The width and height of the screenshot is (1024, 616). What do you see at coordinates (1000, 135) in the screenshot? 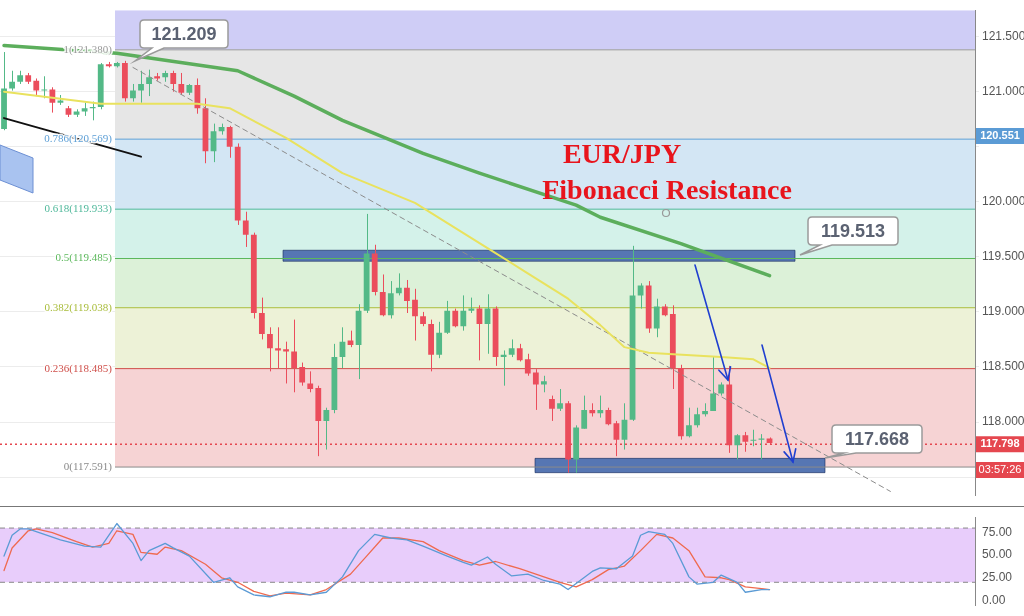
I see `text: 120.551` at bounding box center [1000, 135].